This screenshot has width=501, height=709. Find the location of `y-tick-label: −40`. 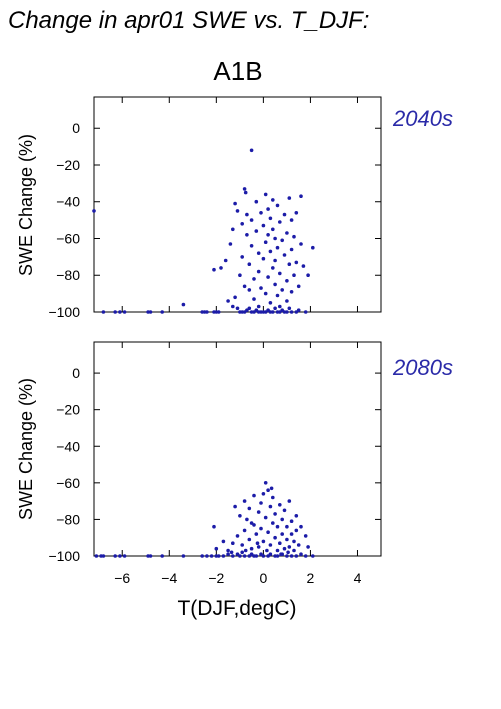

y-tick-label: −40 is located at coordinates (68, 202).